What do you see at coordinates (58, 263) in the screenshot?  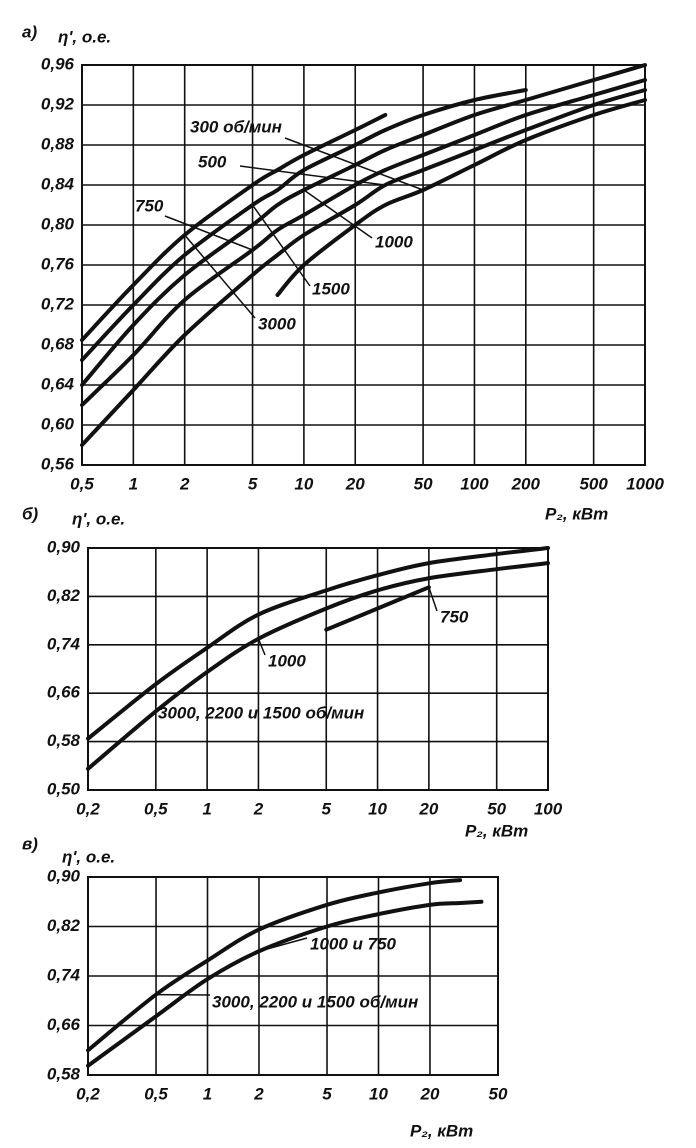 I see `y-tick-label: 0,76` at bounding box center [58, 263].